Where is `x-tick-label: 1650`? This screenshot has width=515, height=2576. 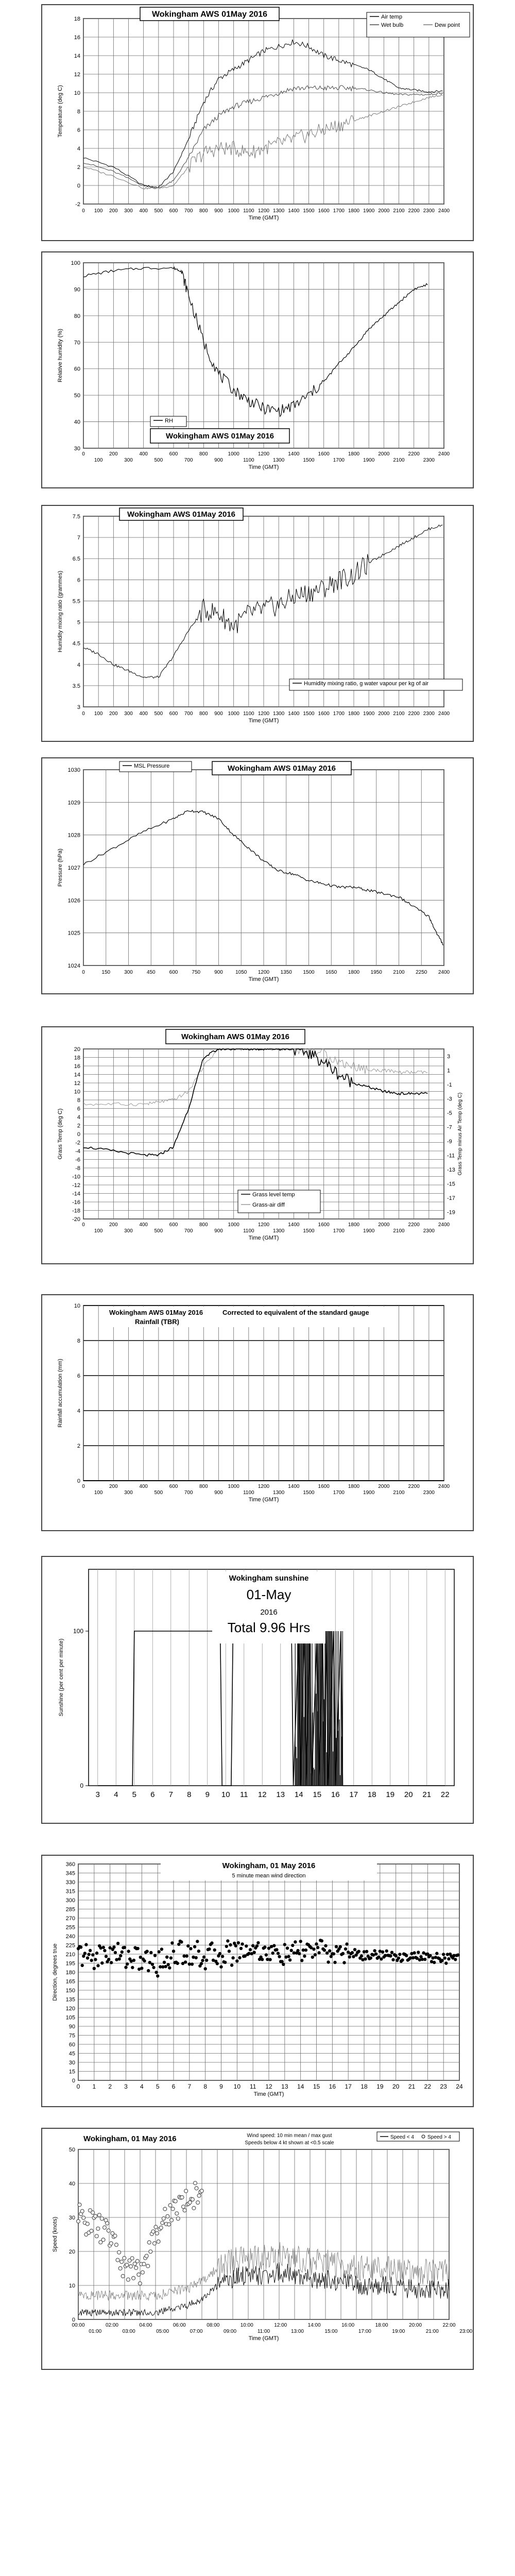 x-tick-label: 1650 is located at coordinates (331, 972).